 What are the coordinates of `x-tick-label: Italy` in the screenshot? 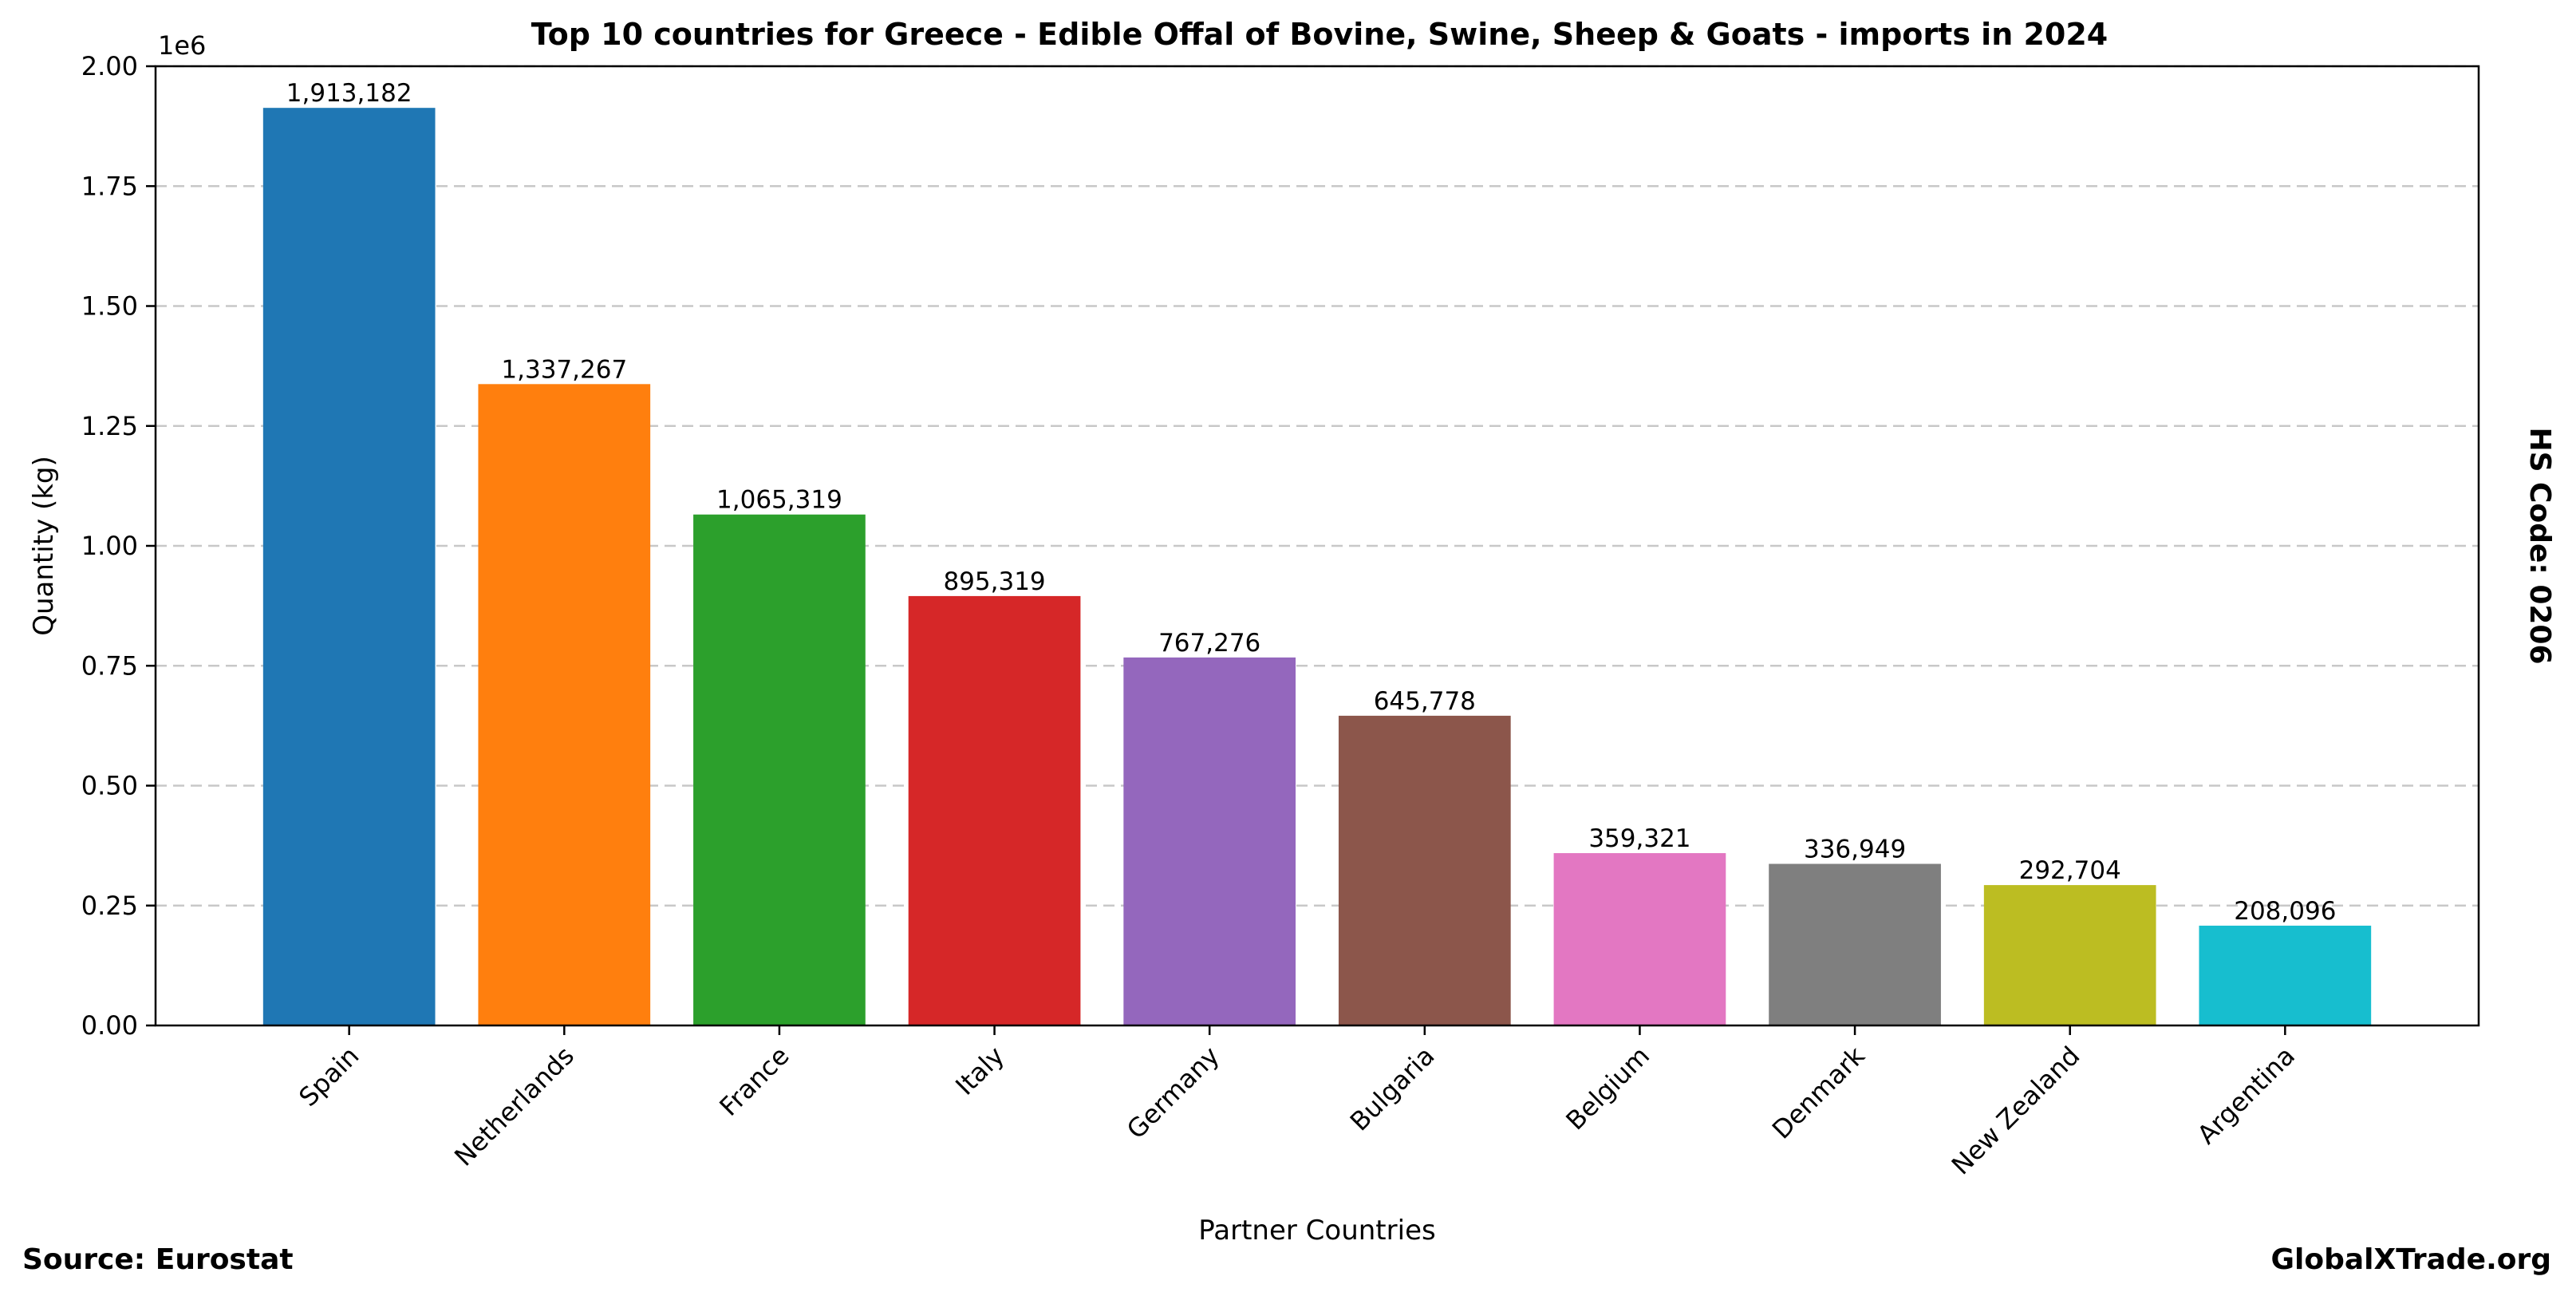 It's located at (979, 1071).